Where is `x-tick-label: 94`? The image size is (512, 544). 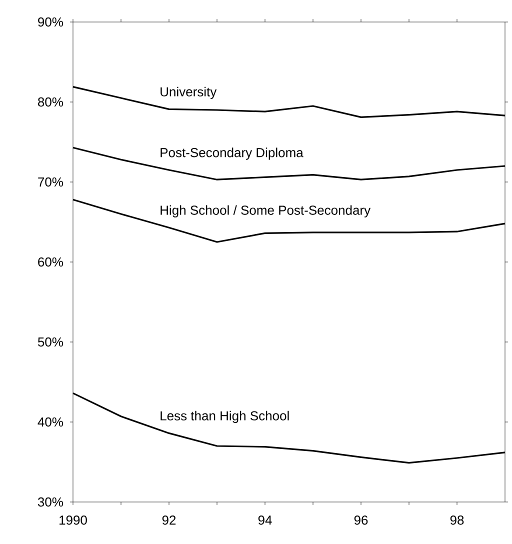 x-tick-label: 94 is located at coordinates (265, 520).